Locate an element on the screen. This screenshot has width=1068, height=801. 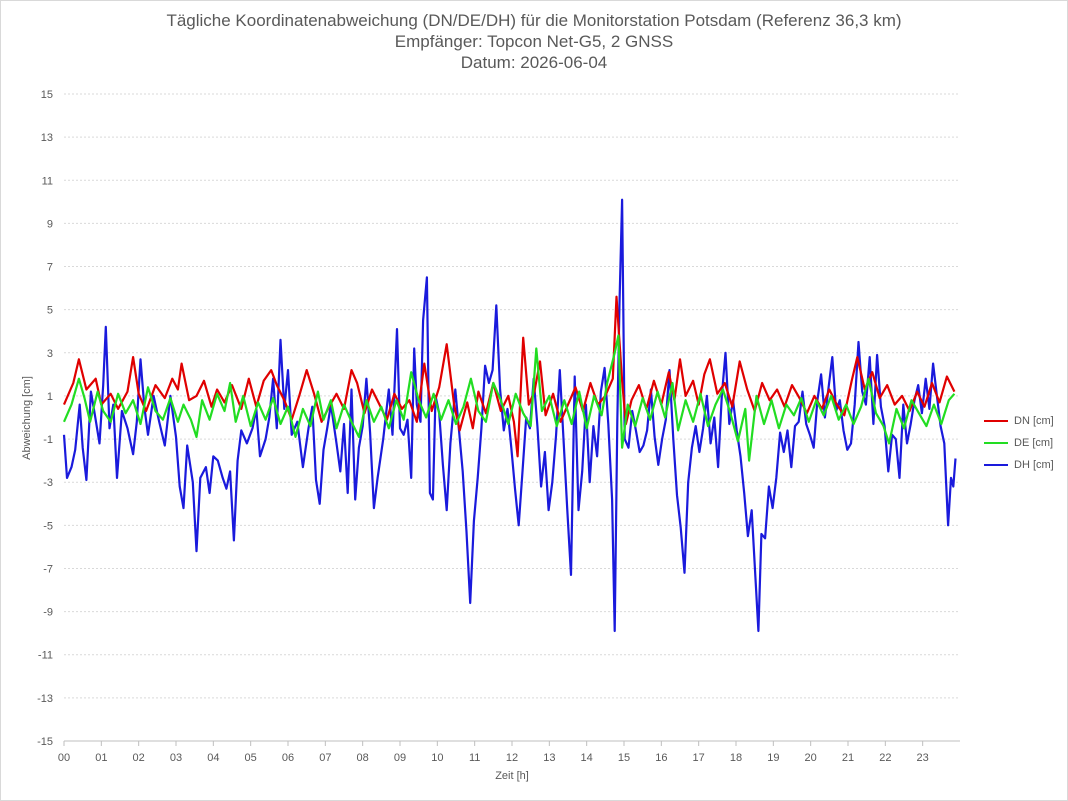
x-tick-label: 17 is located at coordinates (699, 758).